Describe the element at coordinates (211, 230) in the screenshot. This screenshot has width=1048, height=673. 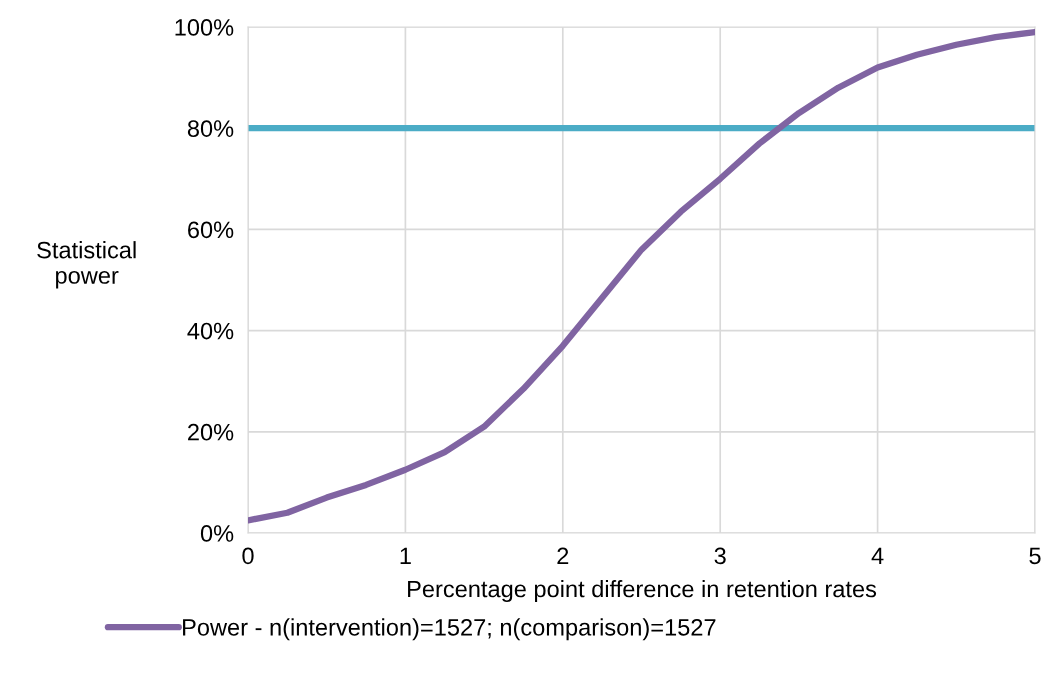
I see `y-tick-label: 60%` at that location.